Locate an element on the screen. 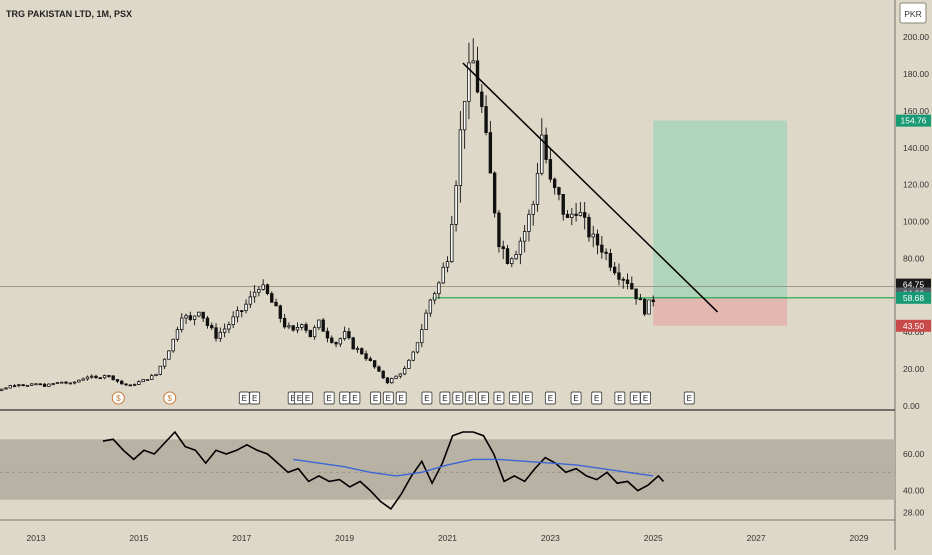  dividend-label: $ is located at coordinates (170, 398).